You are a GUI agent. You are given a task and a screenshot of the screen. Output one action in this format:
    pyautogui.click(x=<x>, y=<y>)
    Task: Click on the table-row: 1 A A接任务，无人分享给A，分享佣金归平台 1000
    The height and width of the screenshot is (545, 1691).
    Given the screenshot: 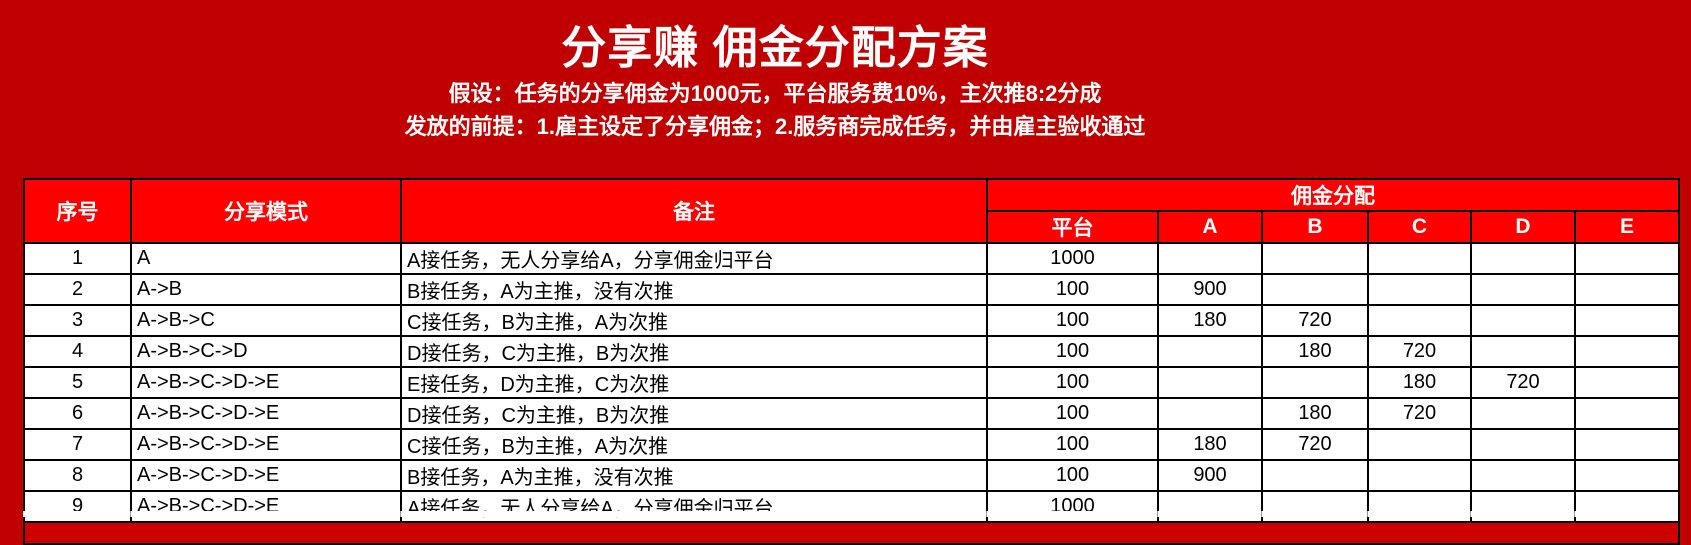 What is the action you would take?
    pyautogui.click(x=851, y=258)
    